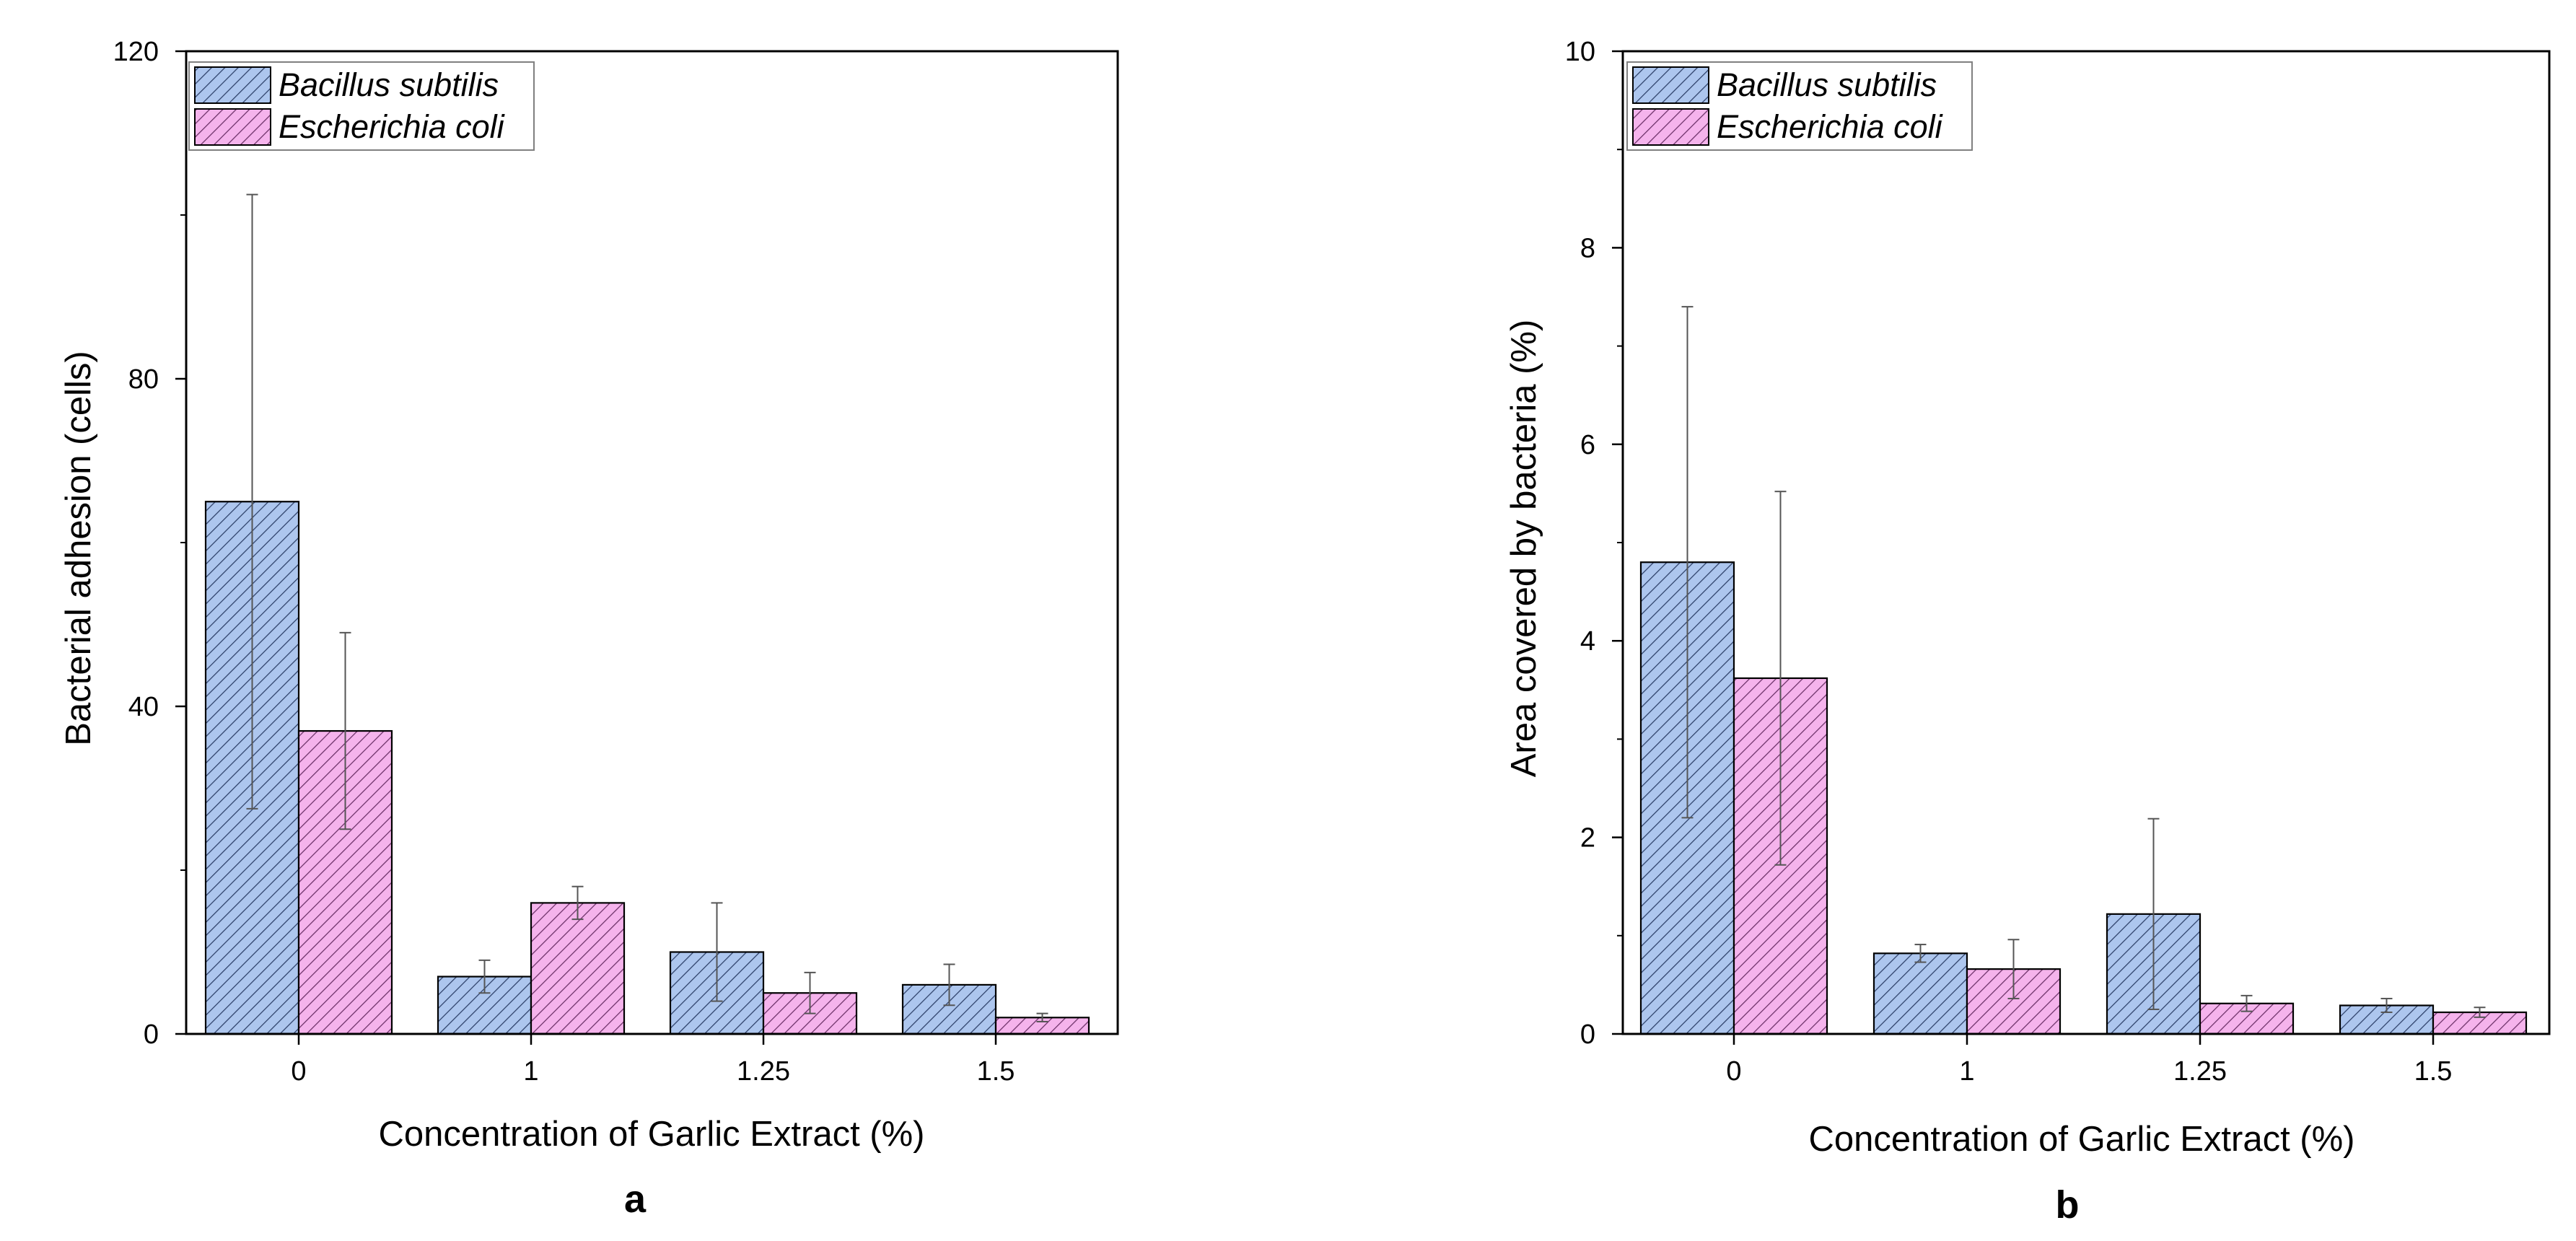 The height and width of the screenshot is (1241, 2576). What do you see at coordinates (78, 548) in the screenshot?
I see `panel-a-y-axis-title: Bacterial adhesion (cells)` at bounding box center [78, 548].